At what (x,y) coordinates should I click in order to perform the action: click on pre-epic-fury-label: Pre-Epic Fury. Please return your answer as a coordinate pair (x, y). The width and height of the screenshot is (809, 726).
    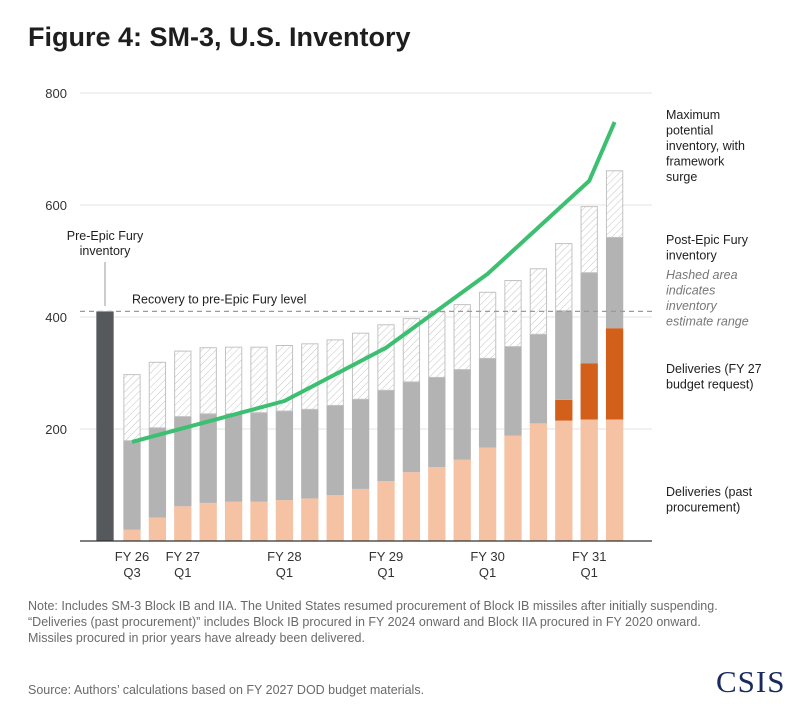
    Looking at the image, I should click on (105, 236).